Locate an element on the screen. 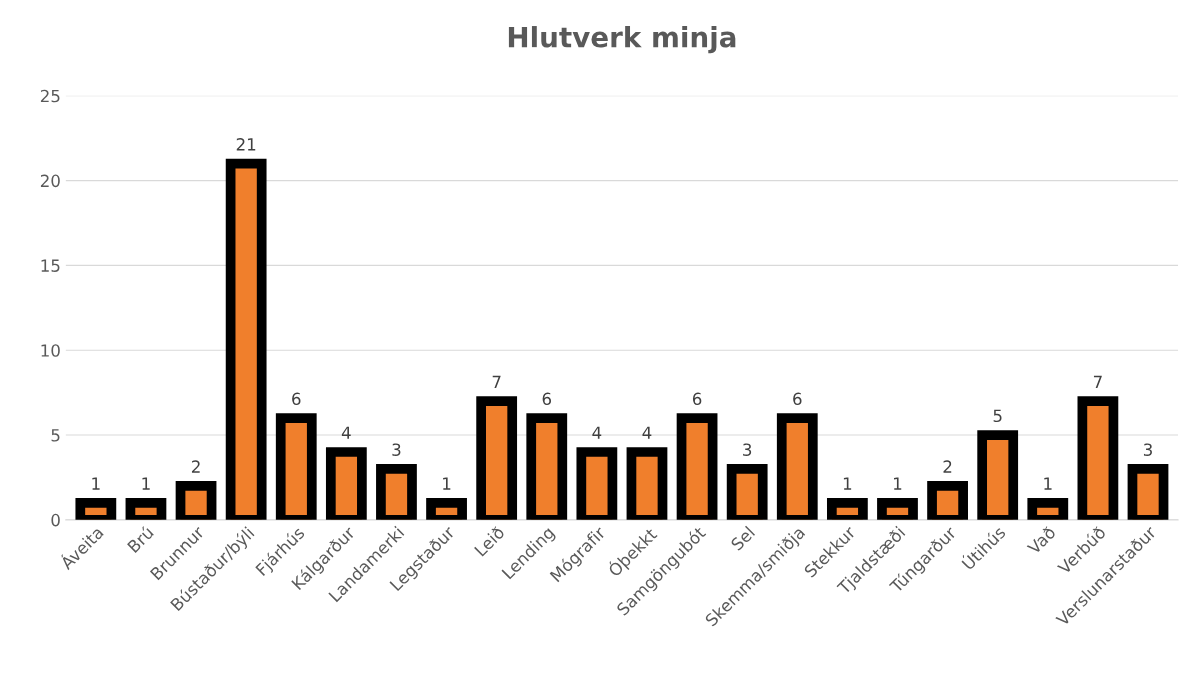  y-tick-label: 10 is located at coordinates (50, 350).